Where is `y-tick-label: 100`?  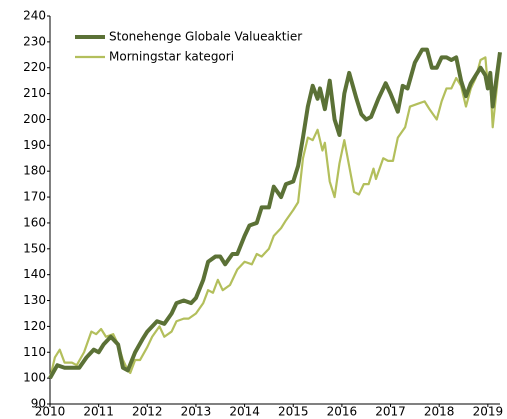
y-tick-label: 100 is located at coordinates (34, 378).